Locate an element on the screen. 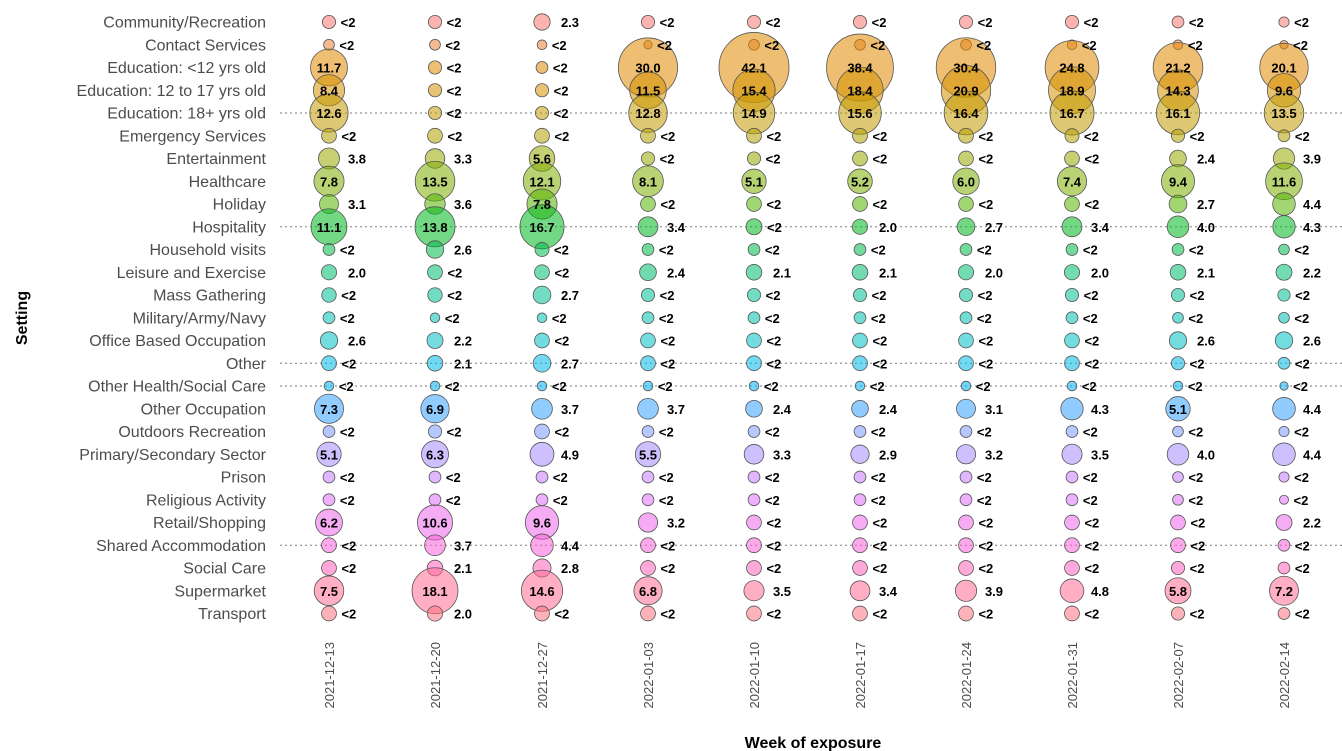 This screenshot has height=751, width=1342. y-tick-label: Holiday is located at coordinates (239, 205).